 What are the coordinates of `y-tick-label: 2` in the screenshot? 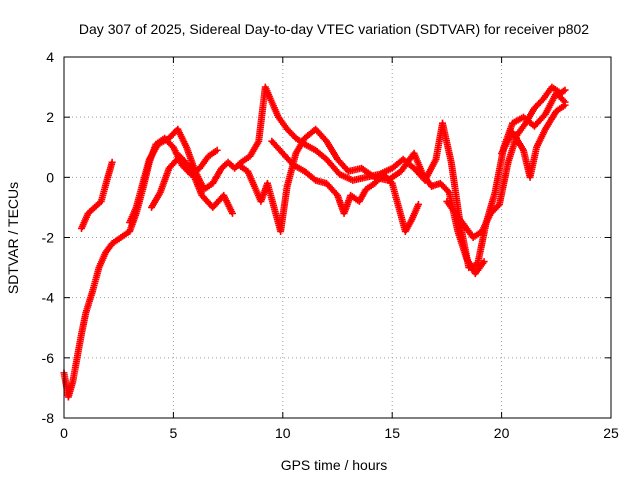 It's located at (50, 117).